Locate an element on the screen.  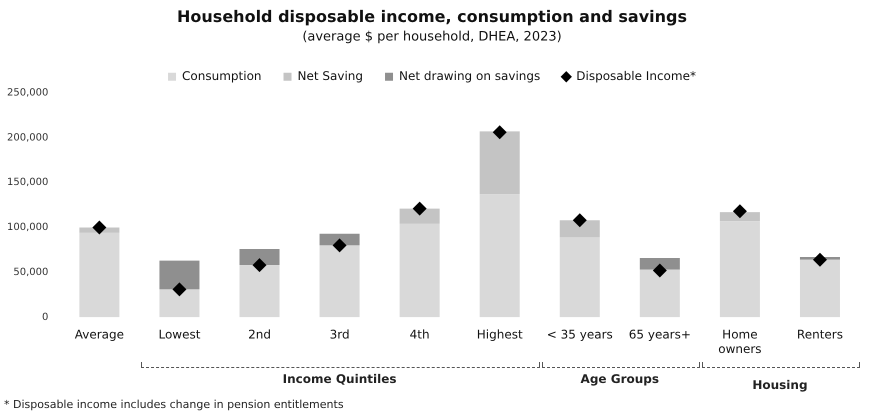
chart-title: Household disposable income, consumption and savings is located at coordinates (432, 16).